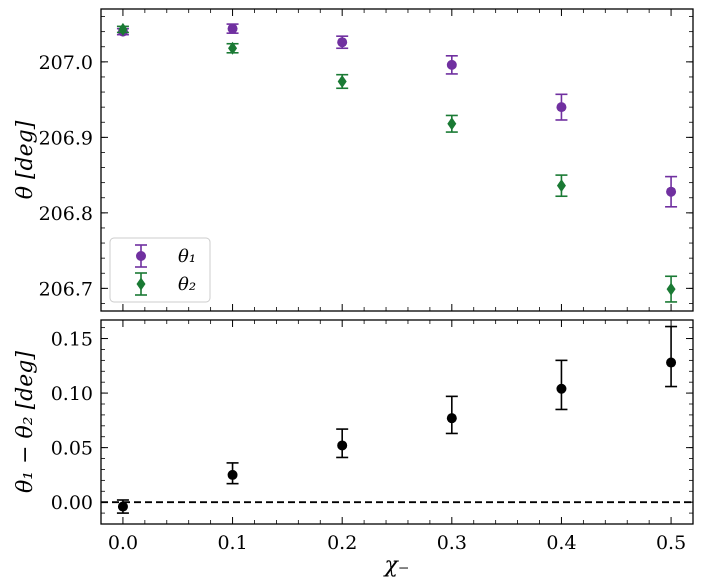  I want to click on y-tick-label: 206.7, so click(66, 289).